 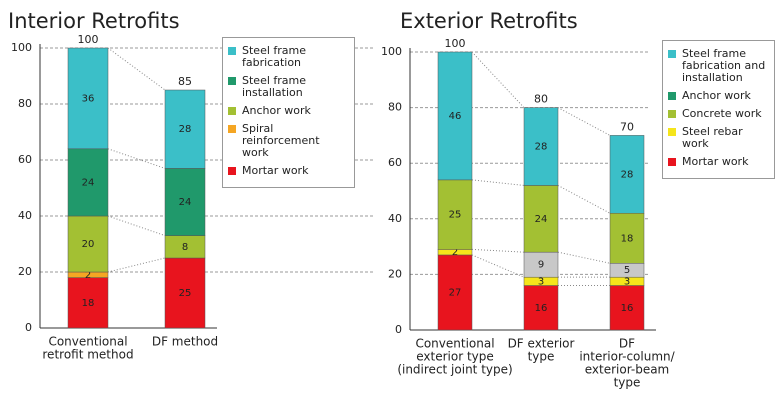 What do you see at coordinates (627, 126) in the screenshot?
I see `total-label: 70` at bounding box center [627, 126].